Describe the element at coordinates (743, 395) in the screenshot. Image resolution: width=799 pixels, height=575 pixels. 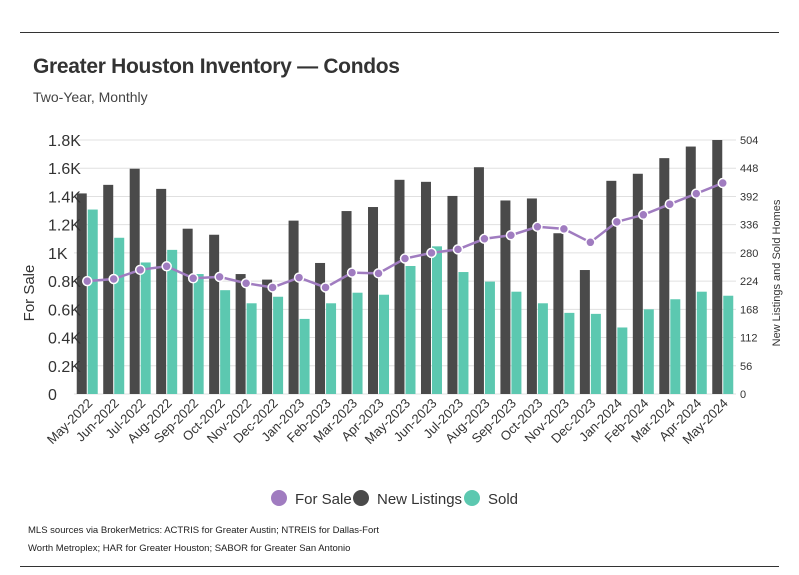
I see `y2-tick-label: 0` at that location.